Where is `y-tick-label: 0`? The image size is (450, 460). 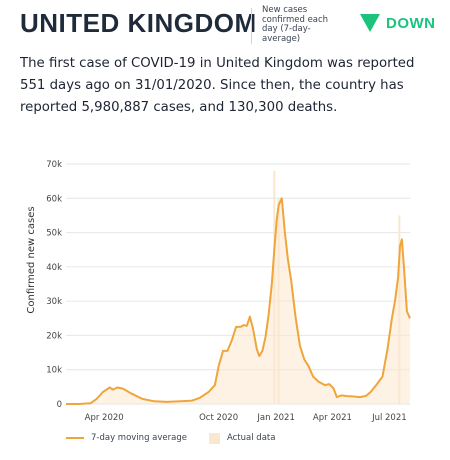
y-tick-label: 0 is located at coordinates (59, 405).